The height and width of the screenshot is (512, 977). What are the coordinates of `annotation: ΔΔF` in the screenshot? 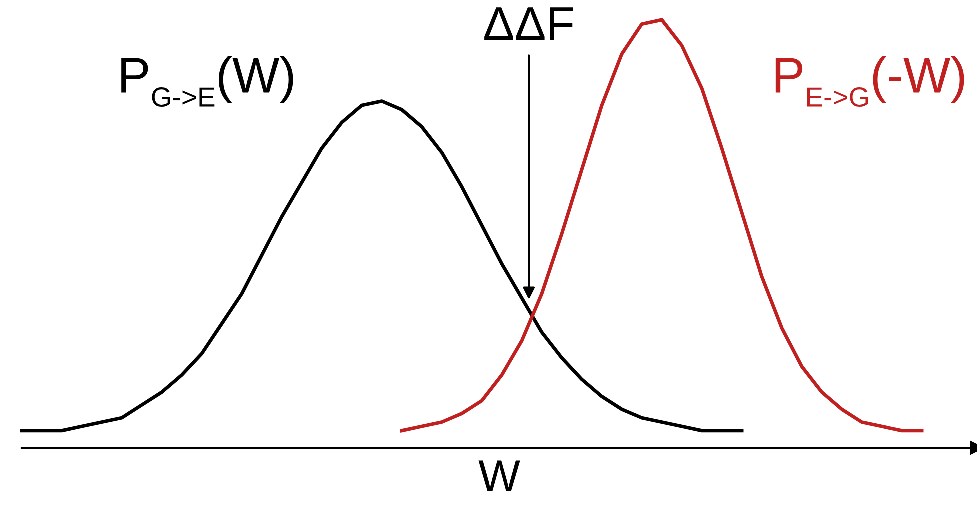 It's located at (529, 24).